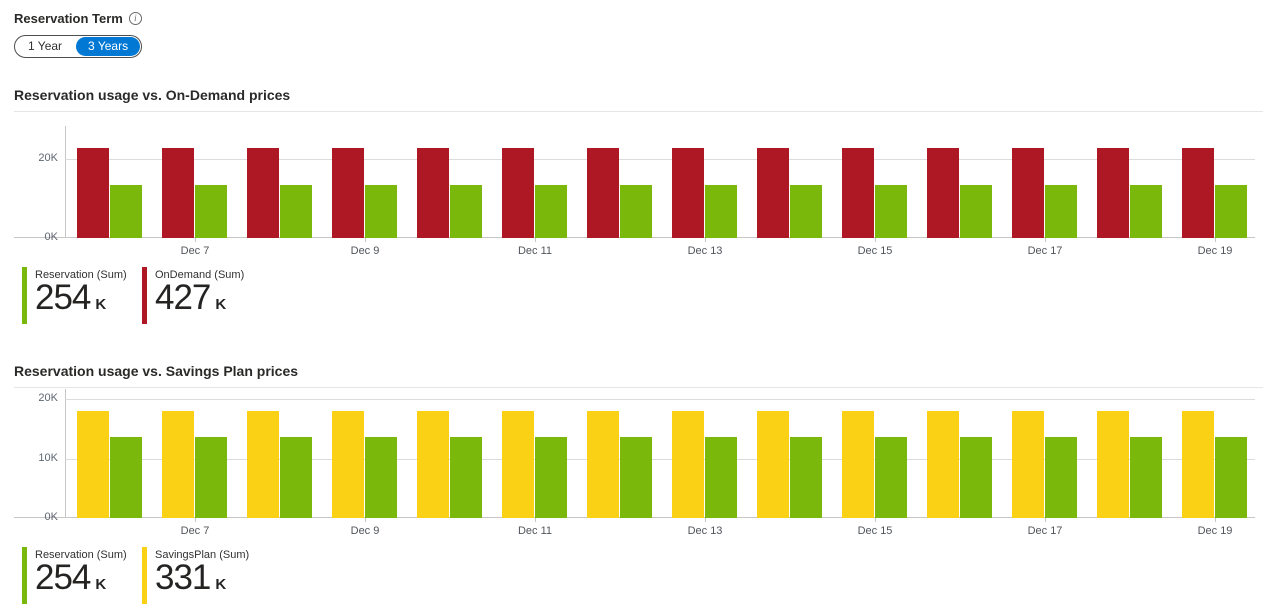 Image resolution: width=1263 pixels, height=606 pixels. What do you see at coordinates (48, 158) in the screenshot?
I see `y-tick-label-20K: 20K` at bounding box center [48, 158].